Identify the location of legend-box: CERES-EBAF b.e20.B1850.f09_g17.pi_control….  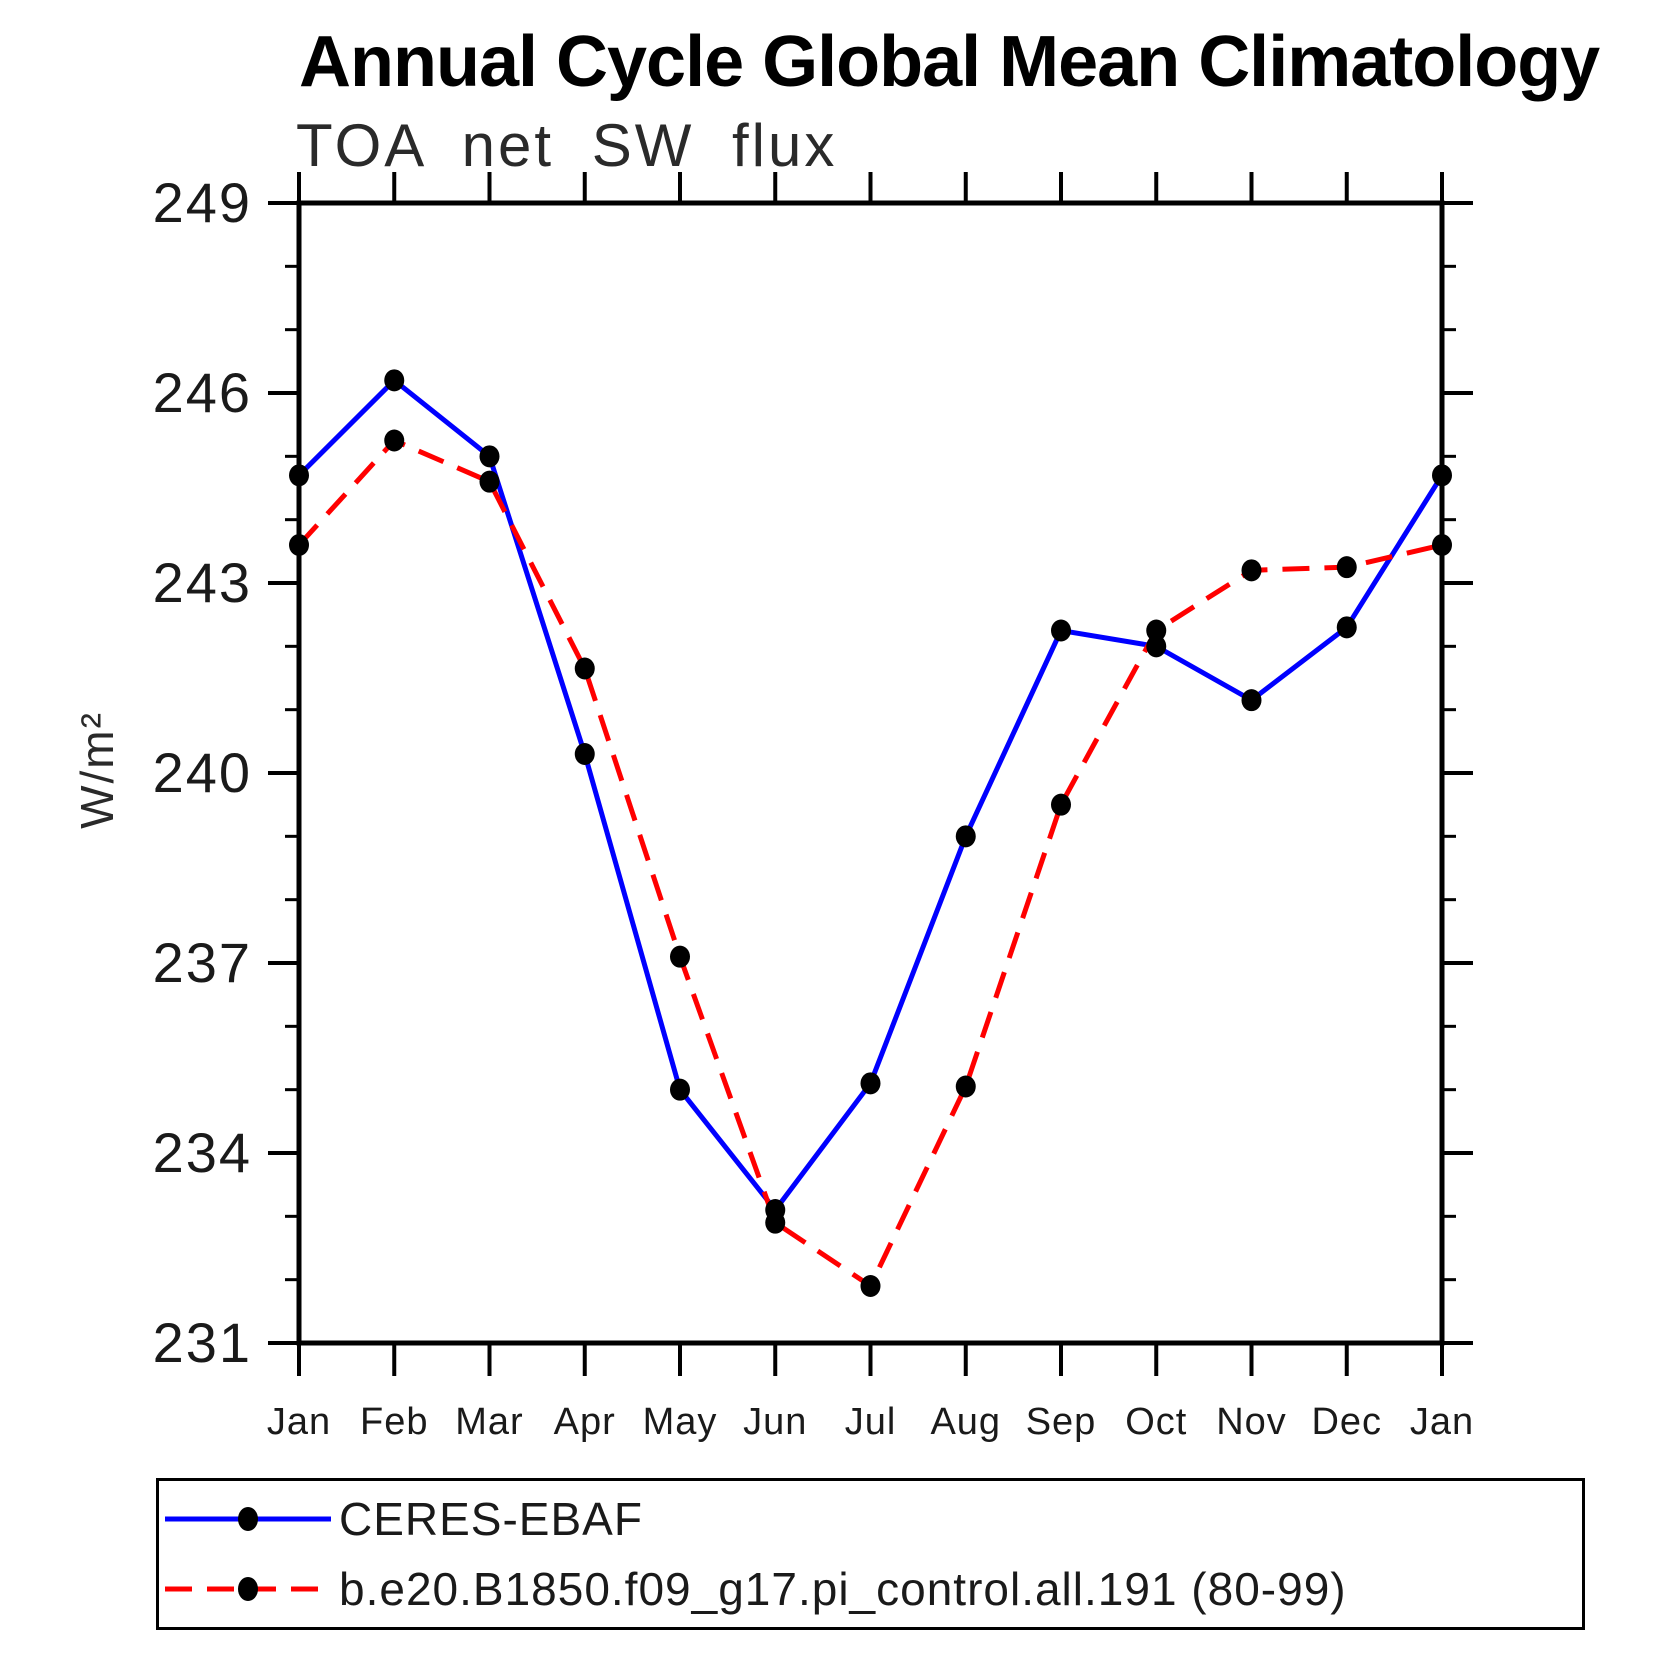
(870, 1554).